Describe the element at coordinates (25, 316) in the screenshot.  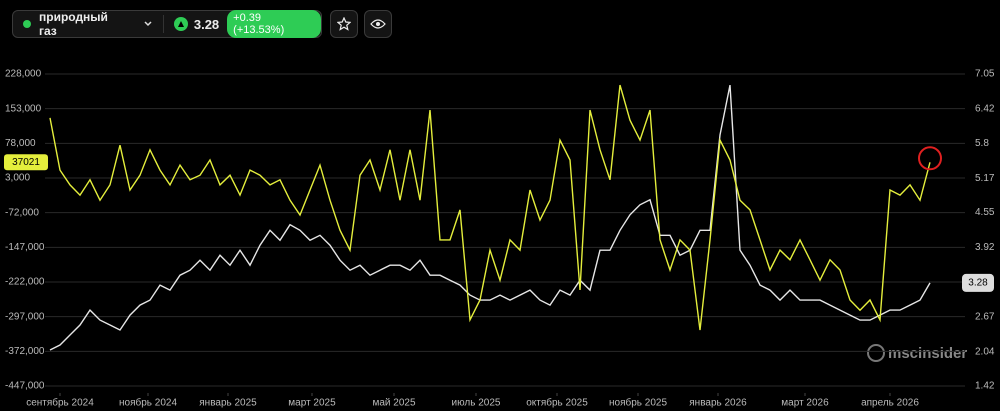
I see `y-tick-label: -297,000` at that location.